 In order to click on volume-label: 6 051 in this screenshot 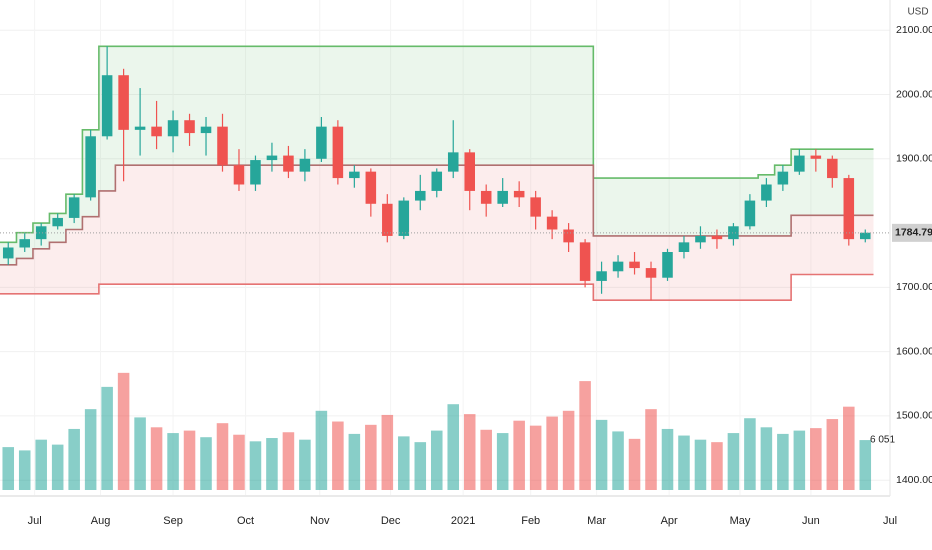, I will do `click(882, 440)`.